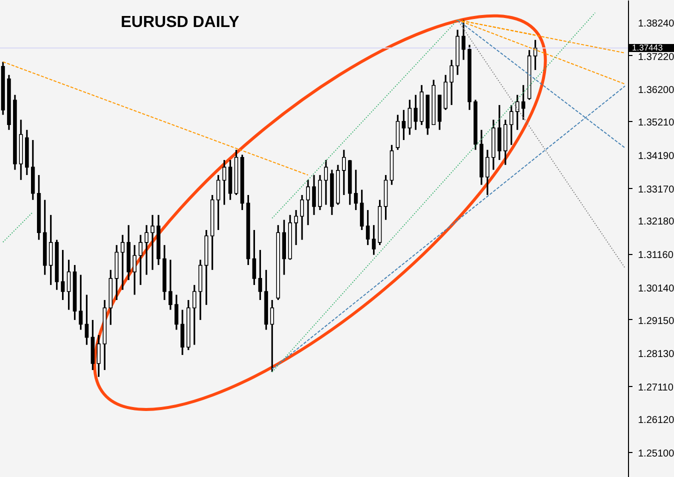 The width and height of the screenshot is (674, 477). I want to click on y-tick-label: 1.33170, so click(656, 190).